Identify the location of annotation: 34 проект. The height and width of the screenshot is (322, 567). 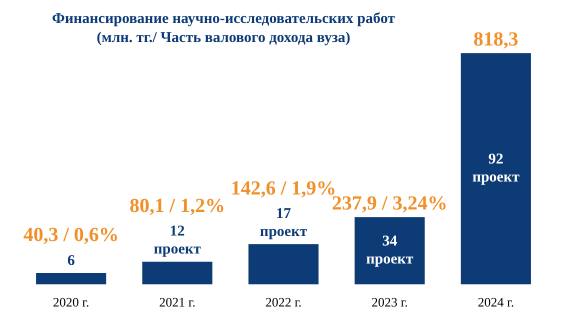
(390, 251).